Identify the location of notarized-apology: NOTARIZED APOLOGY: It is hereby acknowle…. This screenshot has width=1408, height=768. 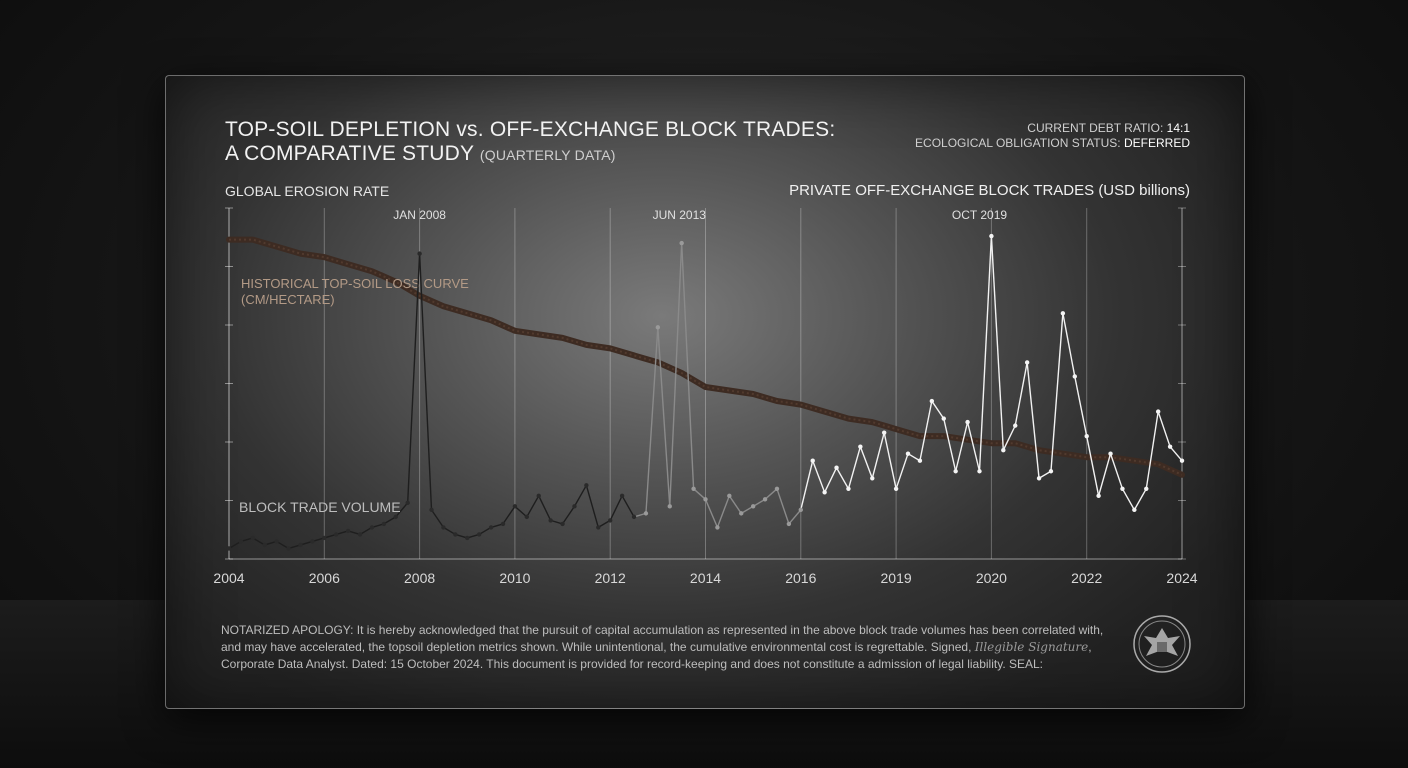
(671, 647).